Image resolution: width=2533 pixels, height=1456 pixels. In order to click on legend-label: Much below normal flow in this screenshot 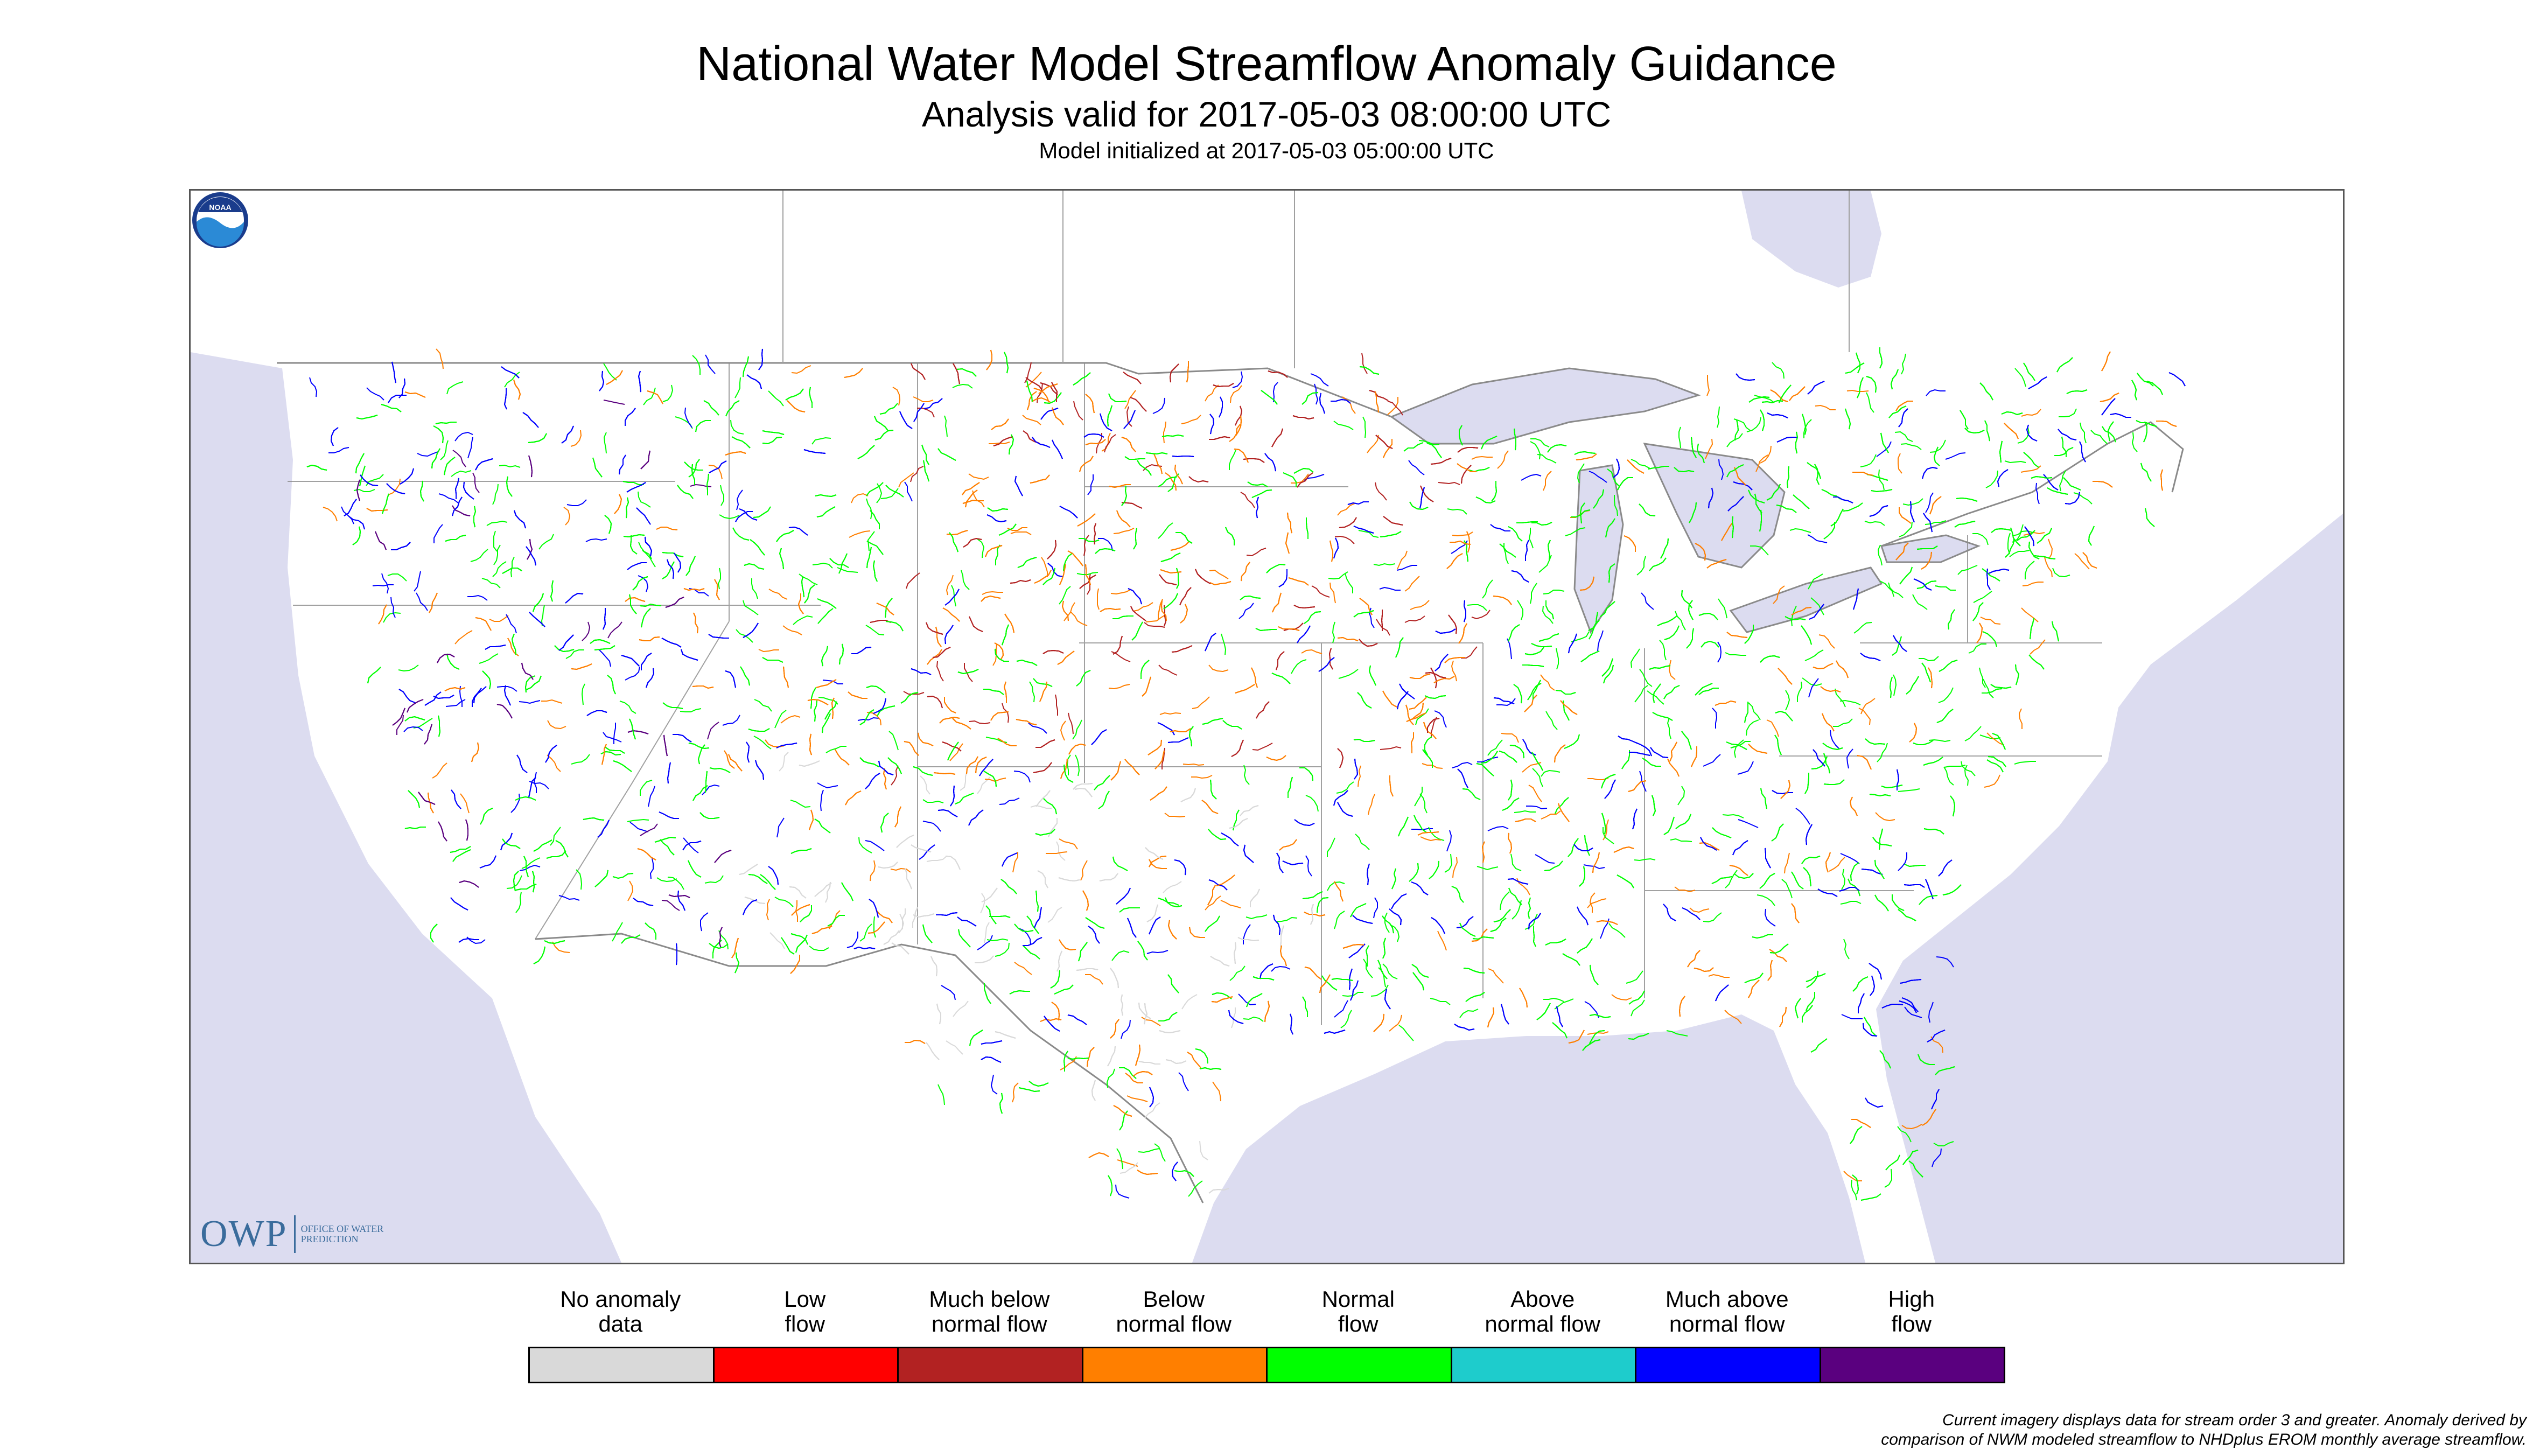, I will do `click(989, 1311)`.